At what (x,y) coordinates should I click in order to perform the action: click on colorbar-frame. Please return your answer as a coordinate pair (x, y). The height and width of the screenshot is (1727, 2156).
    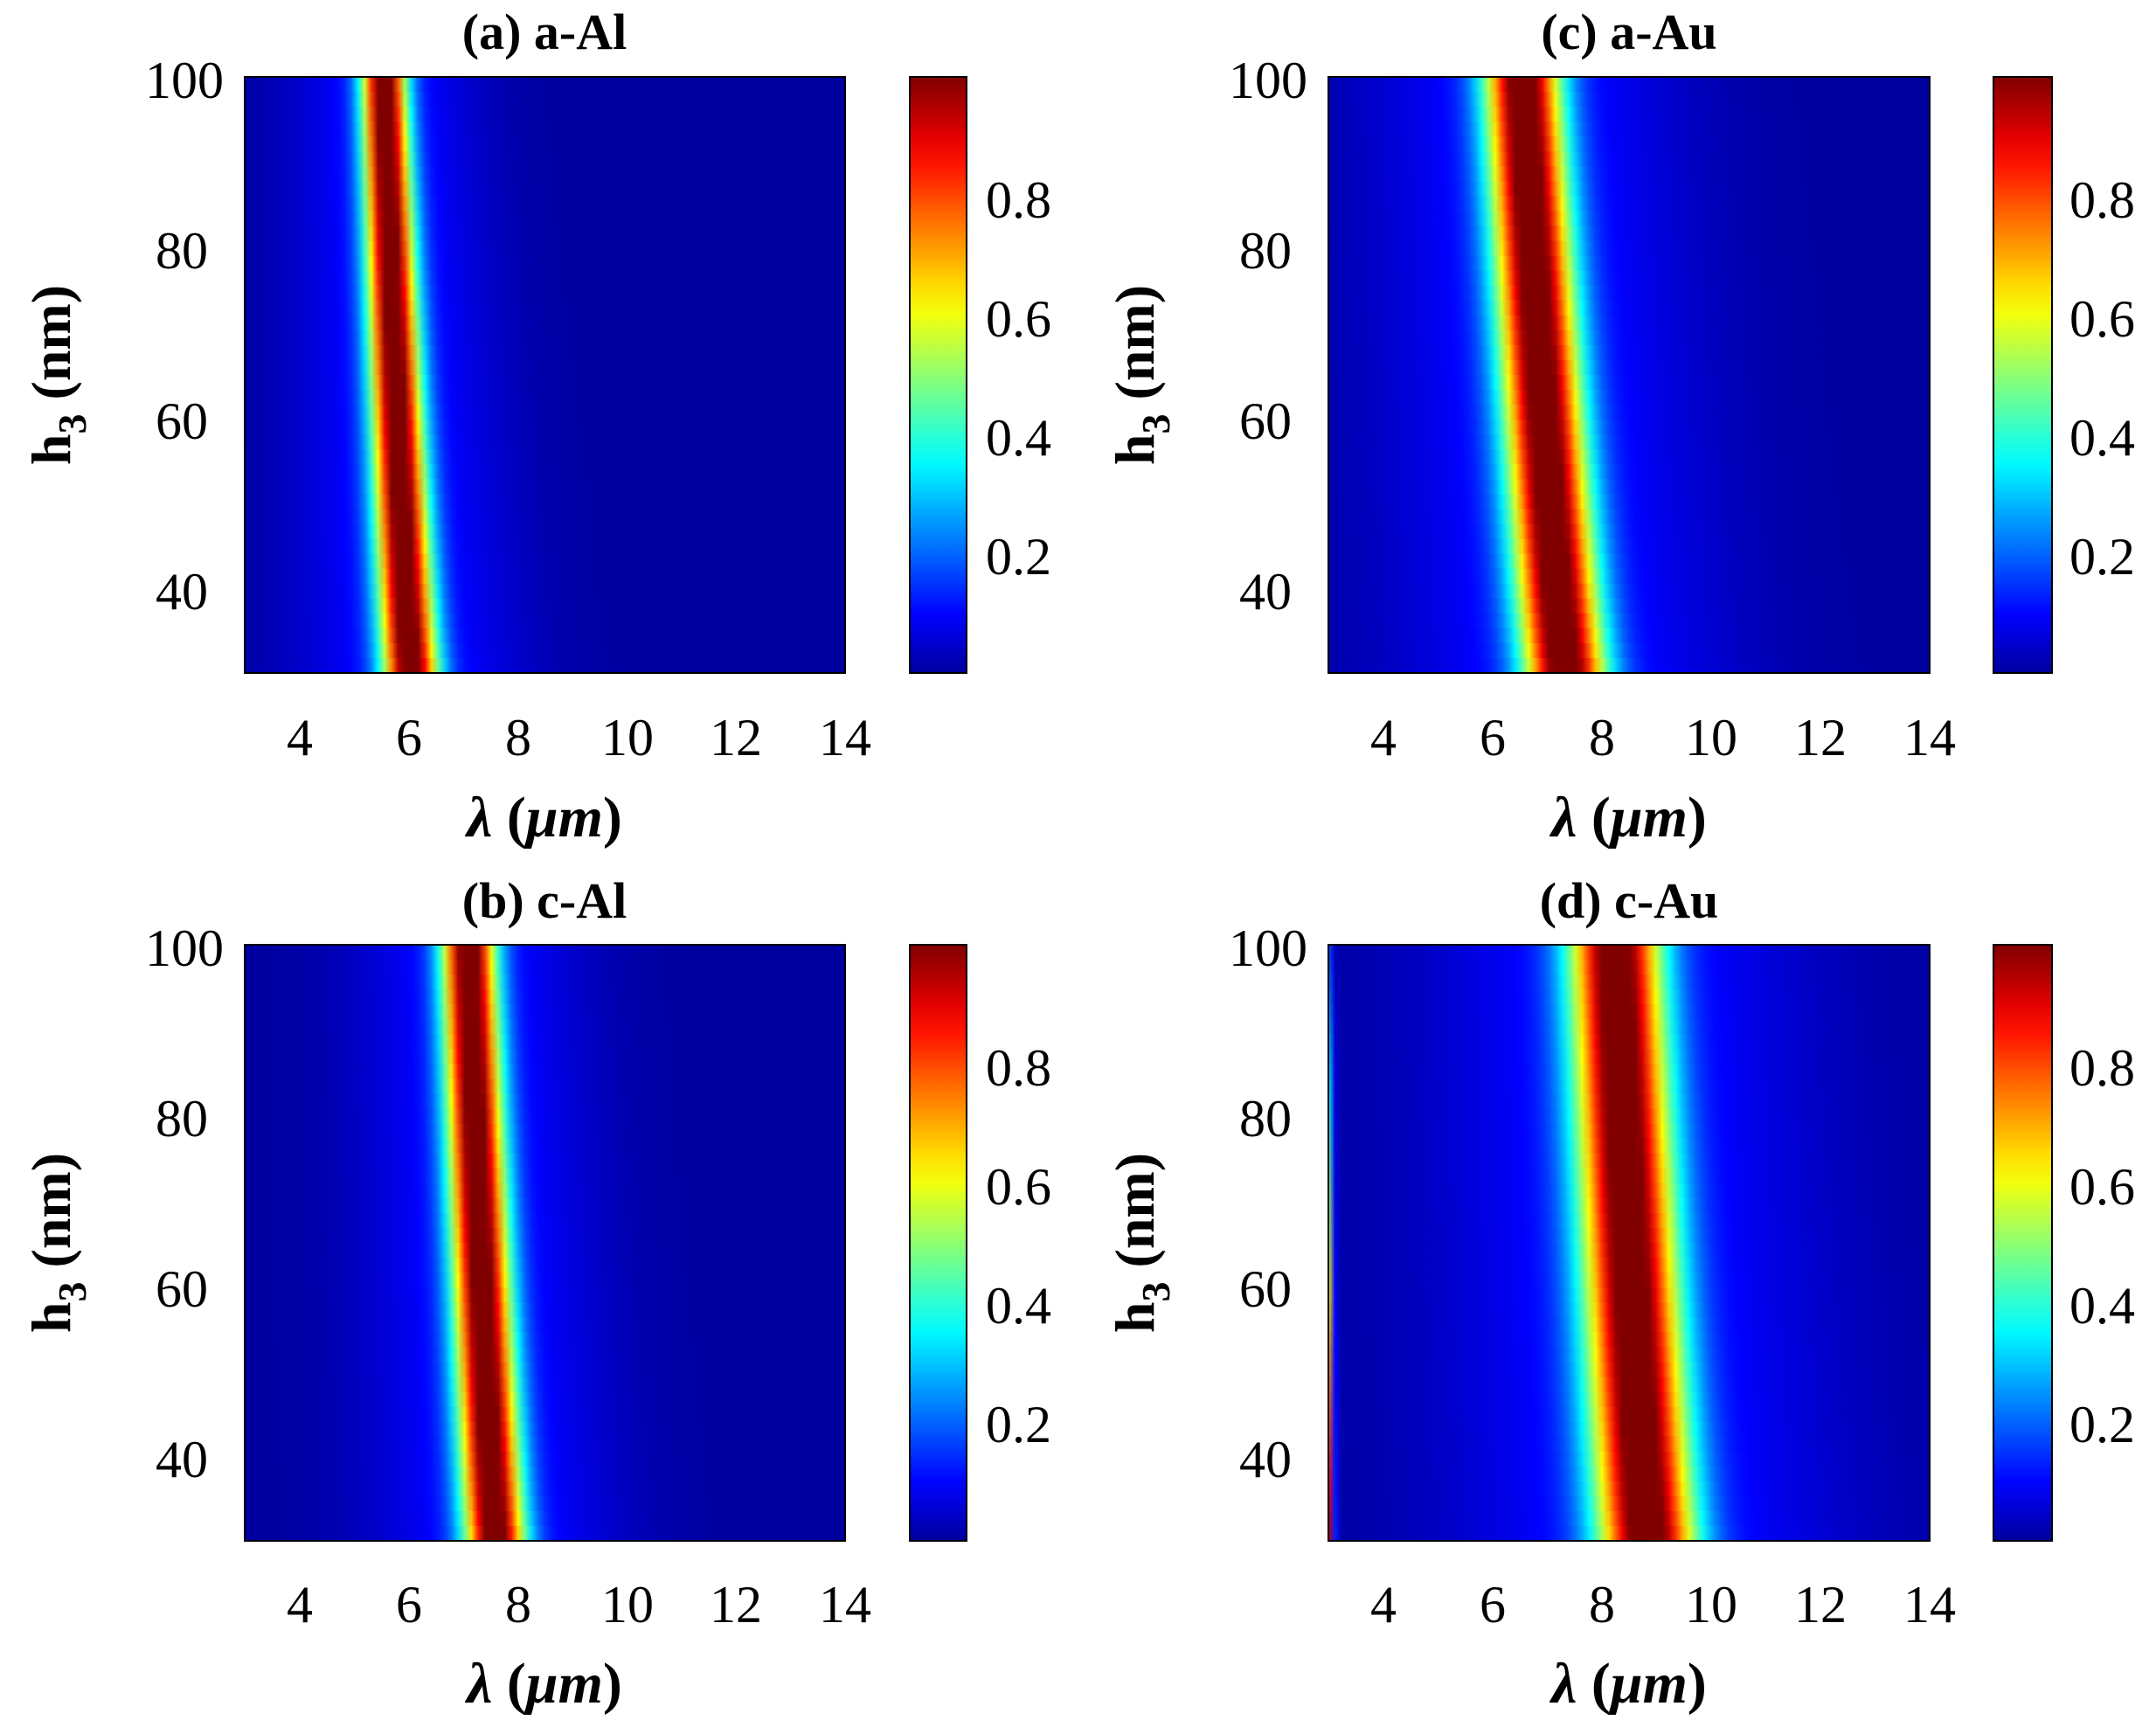
    Looking at the image, I should click on (2023, 375).